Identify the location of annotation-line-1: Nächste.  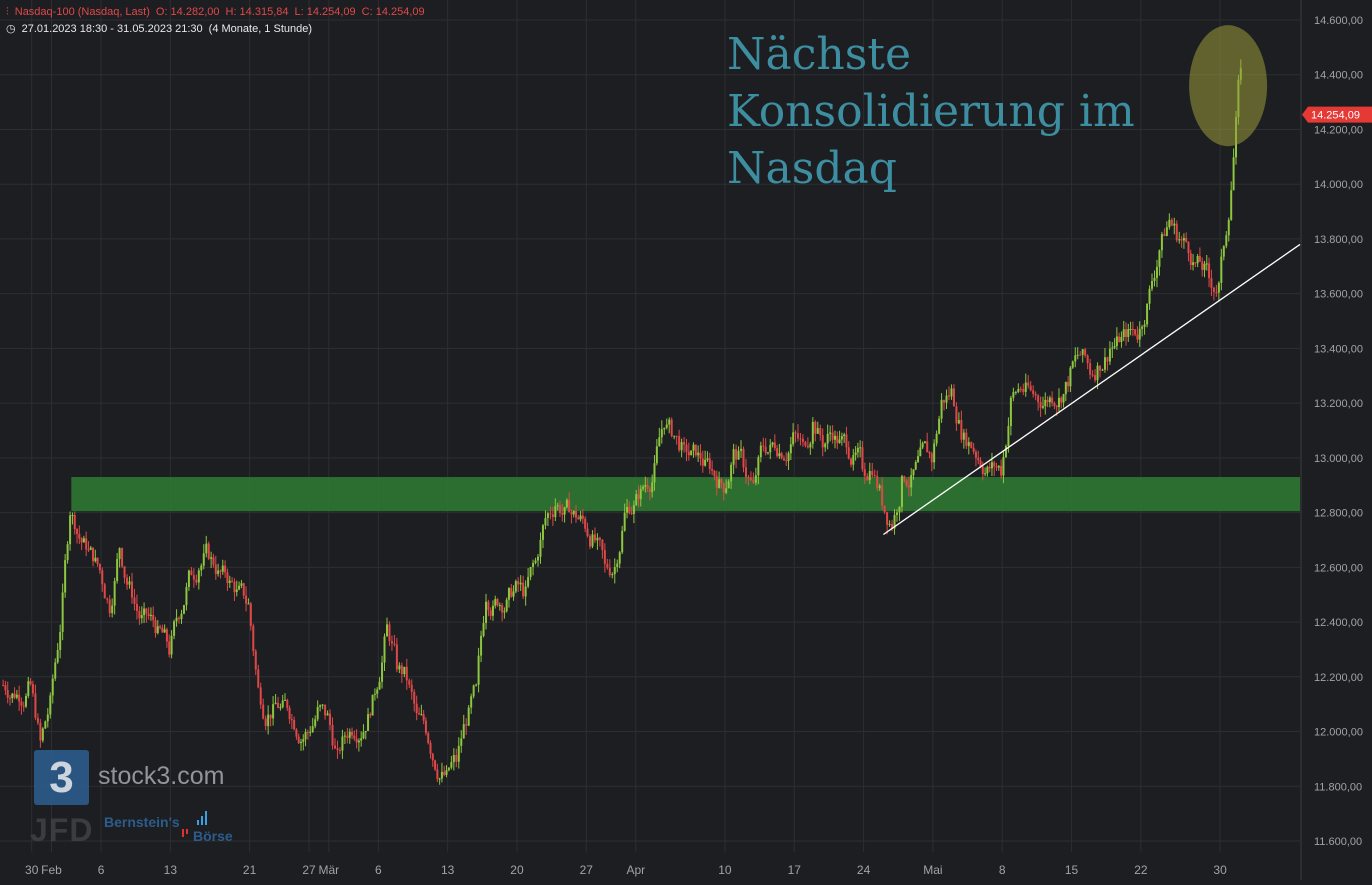
(819, 54).